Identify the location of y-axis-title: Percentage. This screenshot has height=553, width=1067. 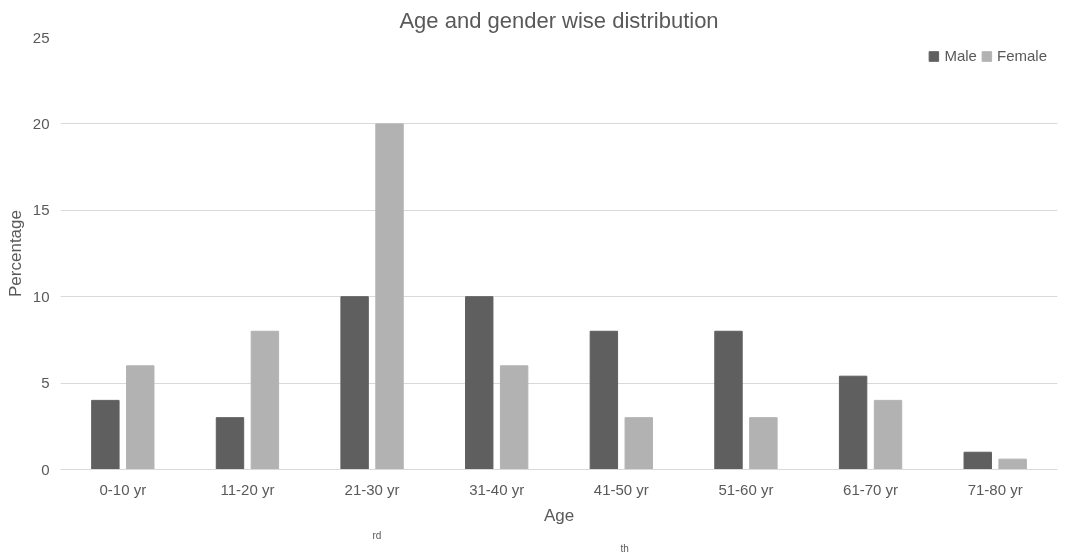
(15, 253).